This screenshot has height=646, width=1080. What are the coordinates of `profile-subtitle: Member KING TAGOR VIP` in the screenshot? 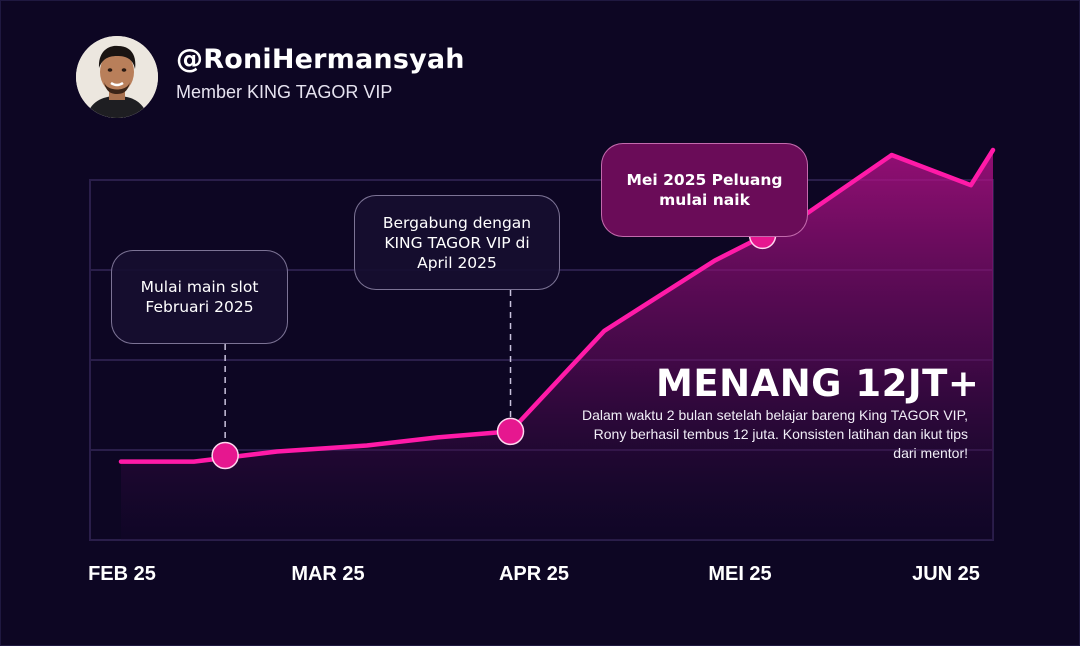 It's located at (284, 92).